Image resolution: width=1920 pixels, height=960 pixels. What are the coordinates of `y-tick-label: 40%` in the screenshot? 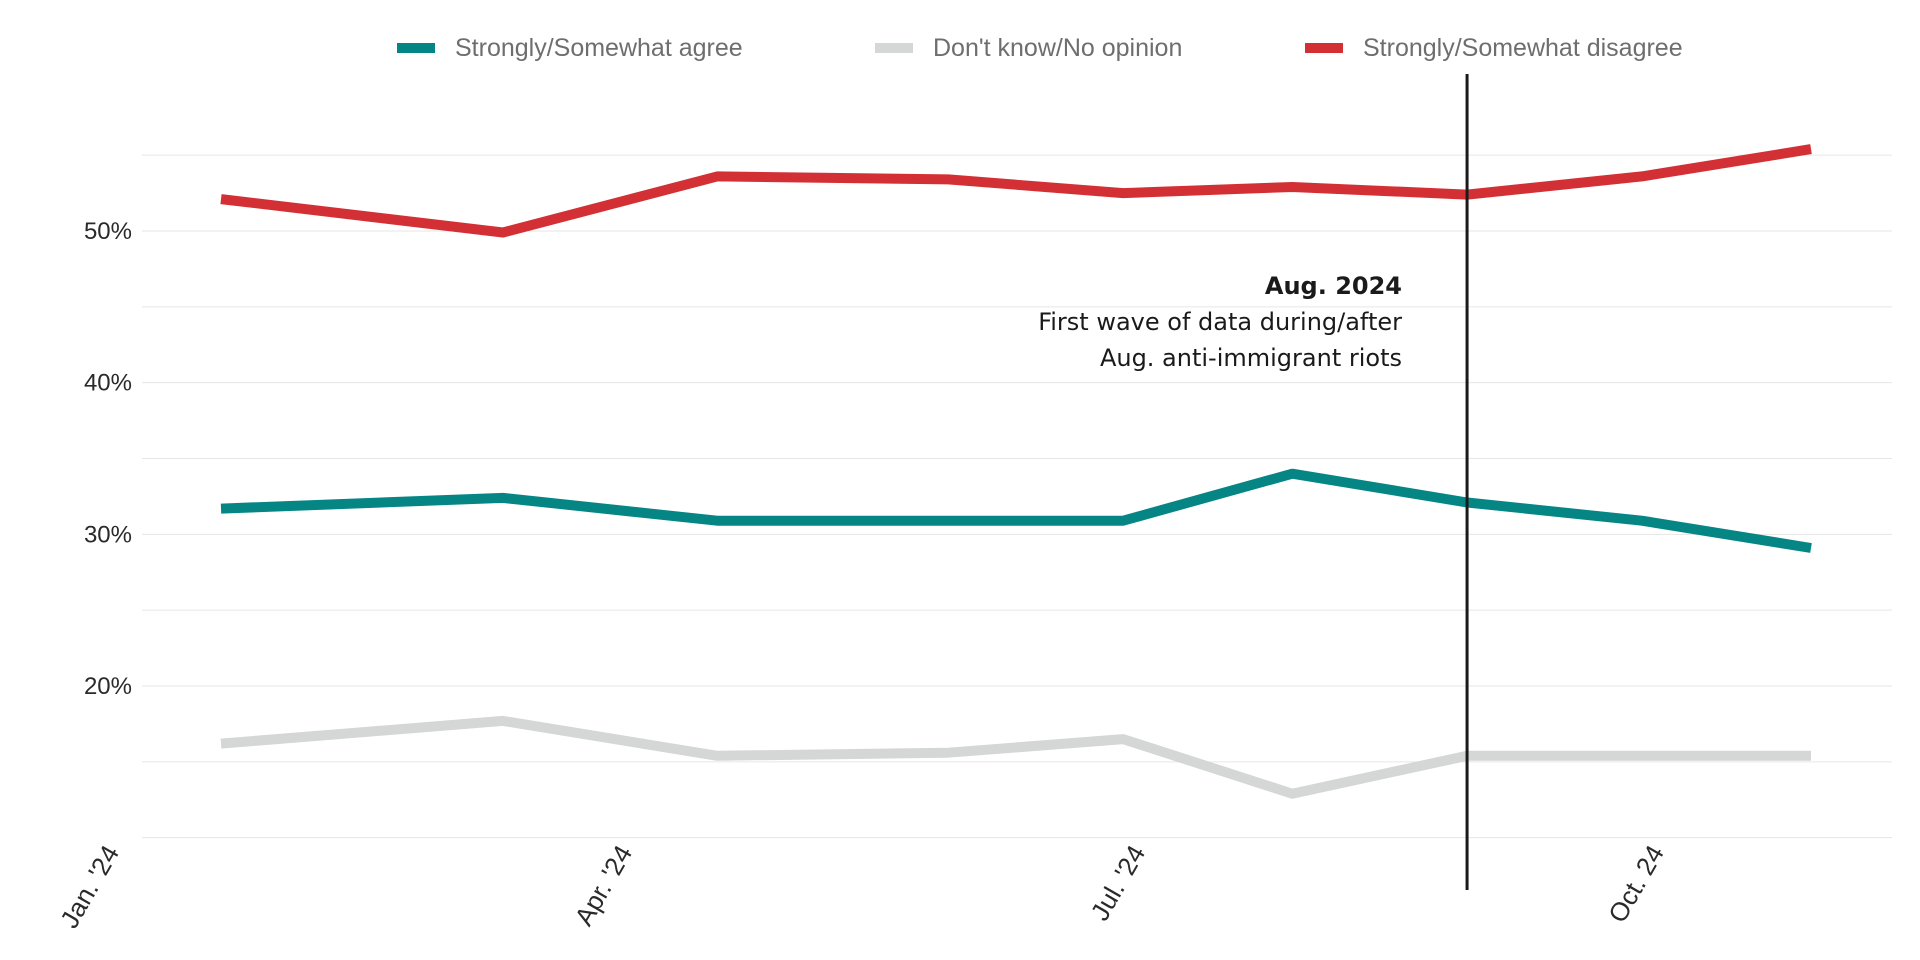 It's located at (108, 383).